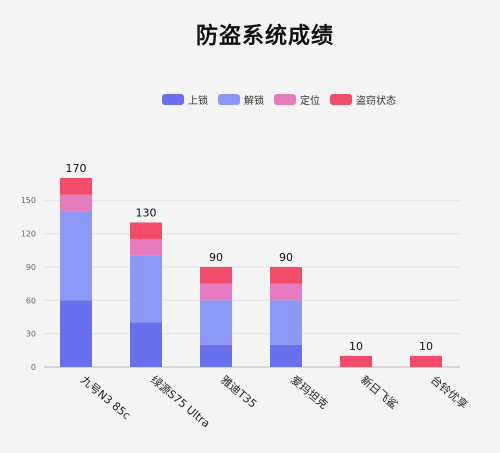 The height and width of the screenshot is (453, 500). I want to click on category-label: 台铃优享, so click(449, 392).